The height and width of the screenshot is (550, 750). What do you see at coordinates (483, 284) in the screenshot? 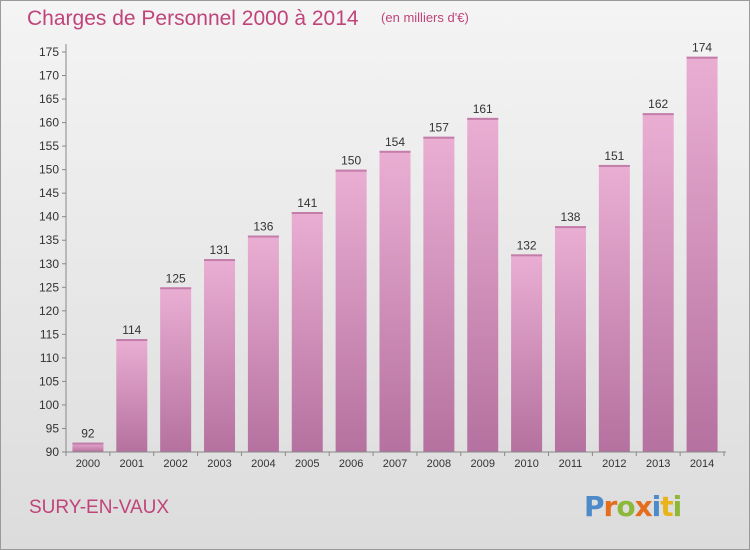
I see `bar-2009` at bounding box center [483, 284].